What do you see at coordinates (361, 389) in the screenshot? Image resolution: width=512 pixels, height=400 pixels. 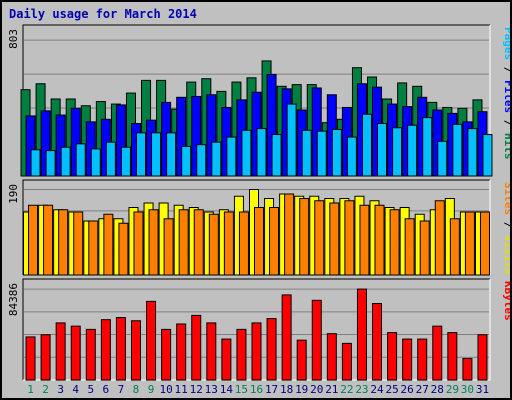 I see `x-tick-day-23: 23` at bounding box center [361, 389].